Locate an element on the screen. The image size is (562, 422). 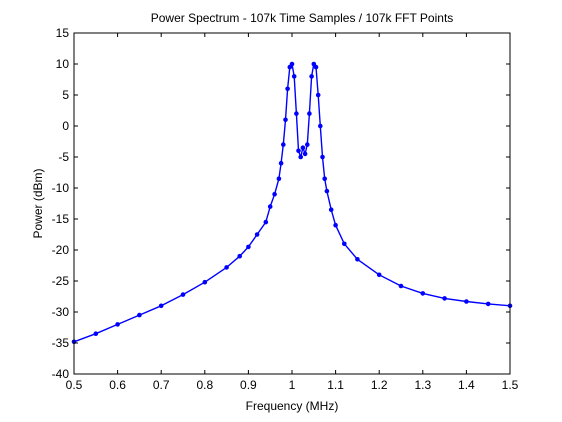
x-tick-label: 1 is located at coordinates (292, 385).